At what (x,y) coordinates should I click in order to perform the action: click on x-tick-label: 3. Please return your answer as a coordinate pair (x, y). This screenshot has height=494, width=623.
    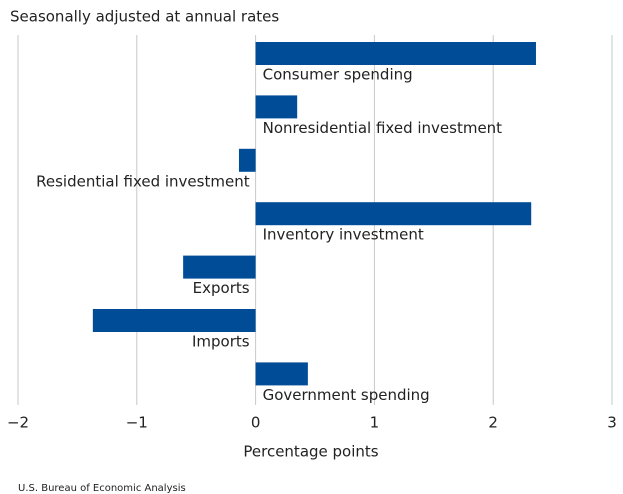
    Looking at the image, I should click on (612, 423).